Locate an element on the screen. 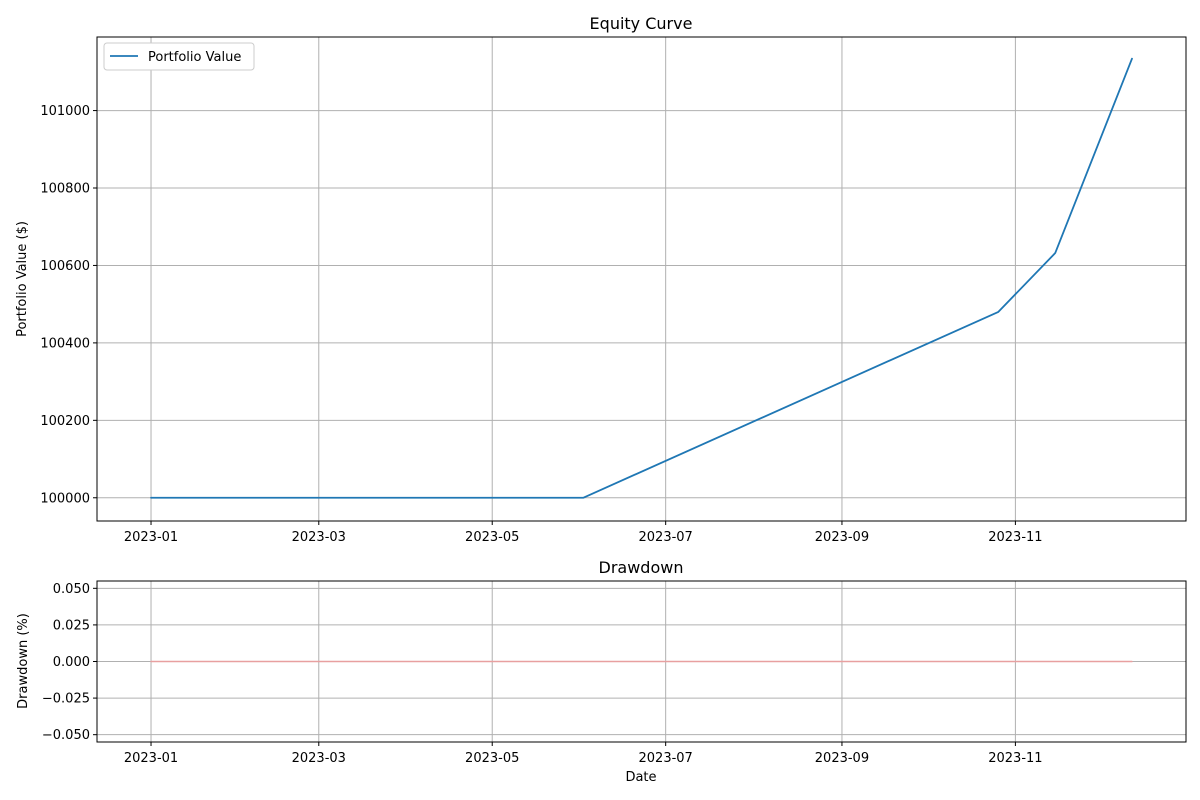  drawdown-x-tick-label: 2023-07 is located at coordinates (666, 758).